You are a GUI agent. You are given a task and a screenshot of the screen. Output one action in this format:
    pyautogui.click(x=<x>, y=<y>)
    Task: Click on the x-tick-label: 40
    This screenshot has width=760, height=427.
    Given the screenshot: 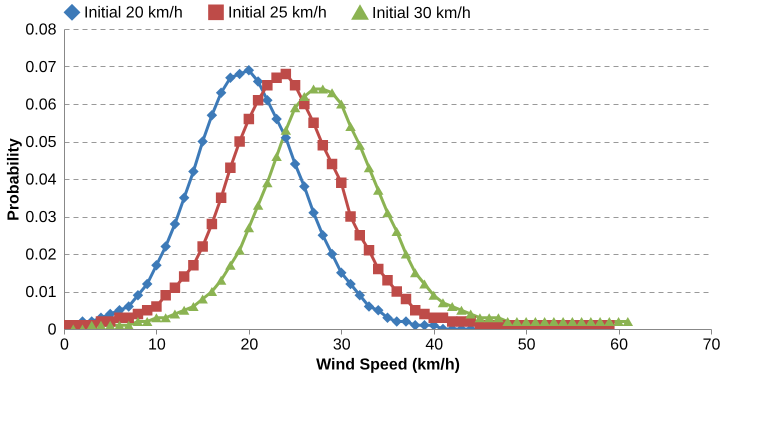 What is the action you would take?
    pyautogui.click(x=434, y=345)
    